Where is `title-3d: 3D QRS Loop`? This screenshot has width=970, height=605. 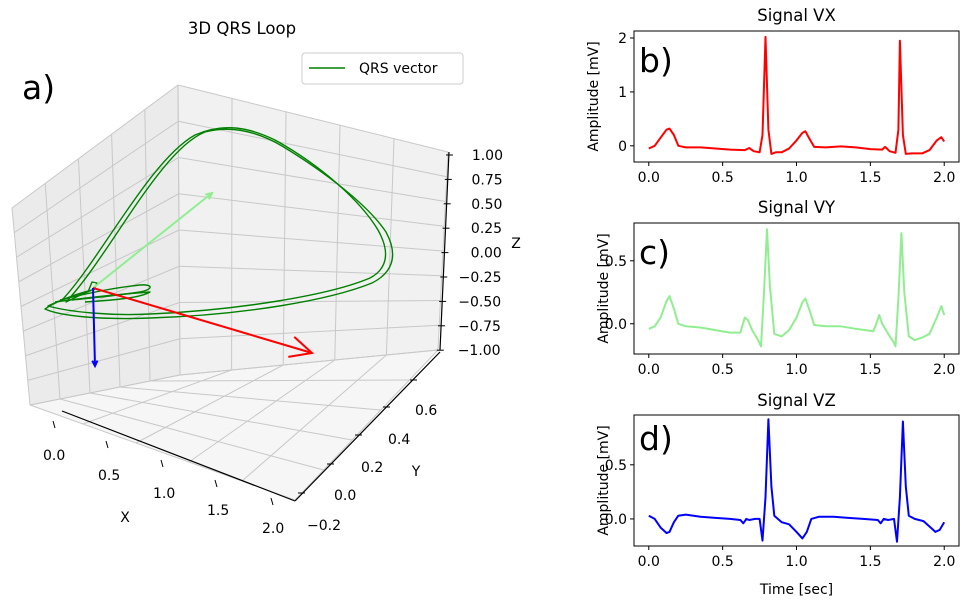 title-3d: 3D QRS Loop is located at coordinates (242, 28).